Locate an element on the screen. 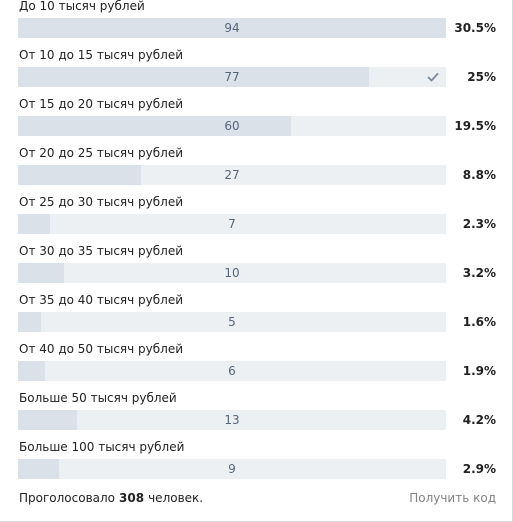  total-votes: 308 is located at coordinates (132, 498).